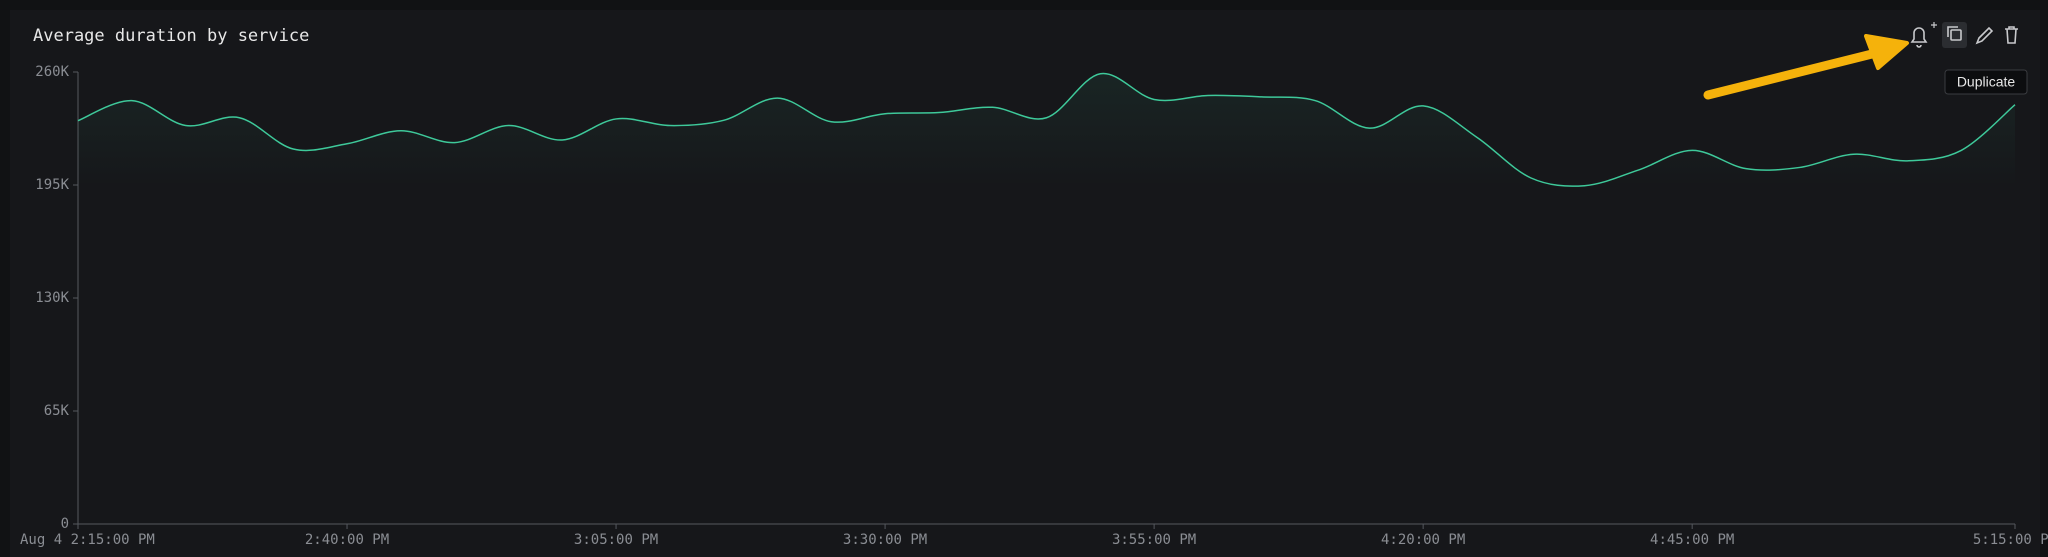 The width and height of the screenshot is (2048, 557). Describe the element at coordinates (1423, 540) in the screenshot. I see `x-tick-label: 4:20:00 PM` at that location.